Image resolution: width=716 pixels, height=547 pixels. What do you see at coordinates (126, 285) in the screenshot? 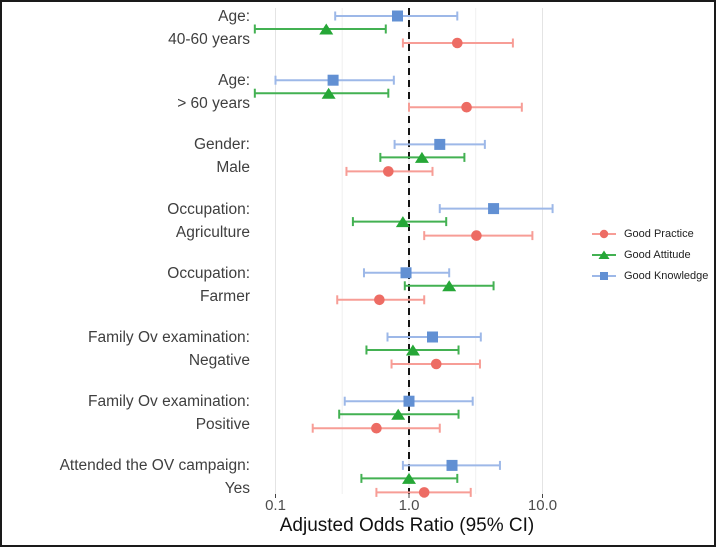
I see `category-label: Occupation: Farmer` at bounding box center [126, 285].